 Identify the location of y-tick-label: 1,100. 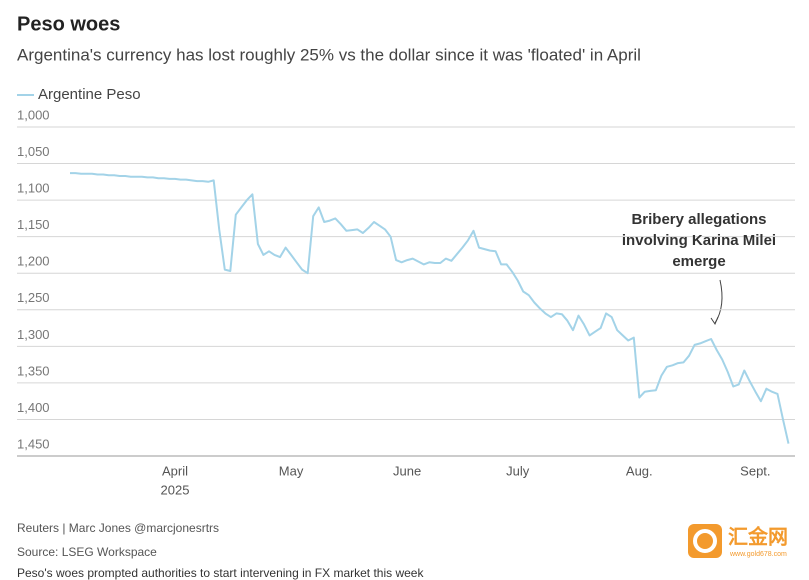
(33, 188).